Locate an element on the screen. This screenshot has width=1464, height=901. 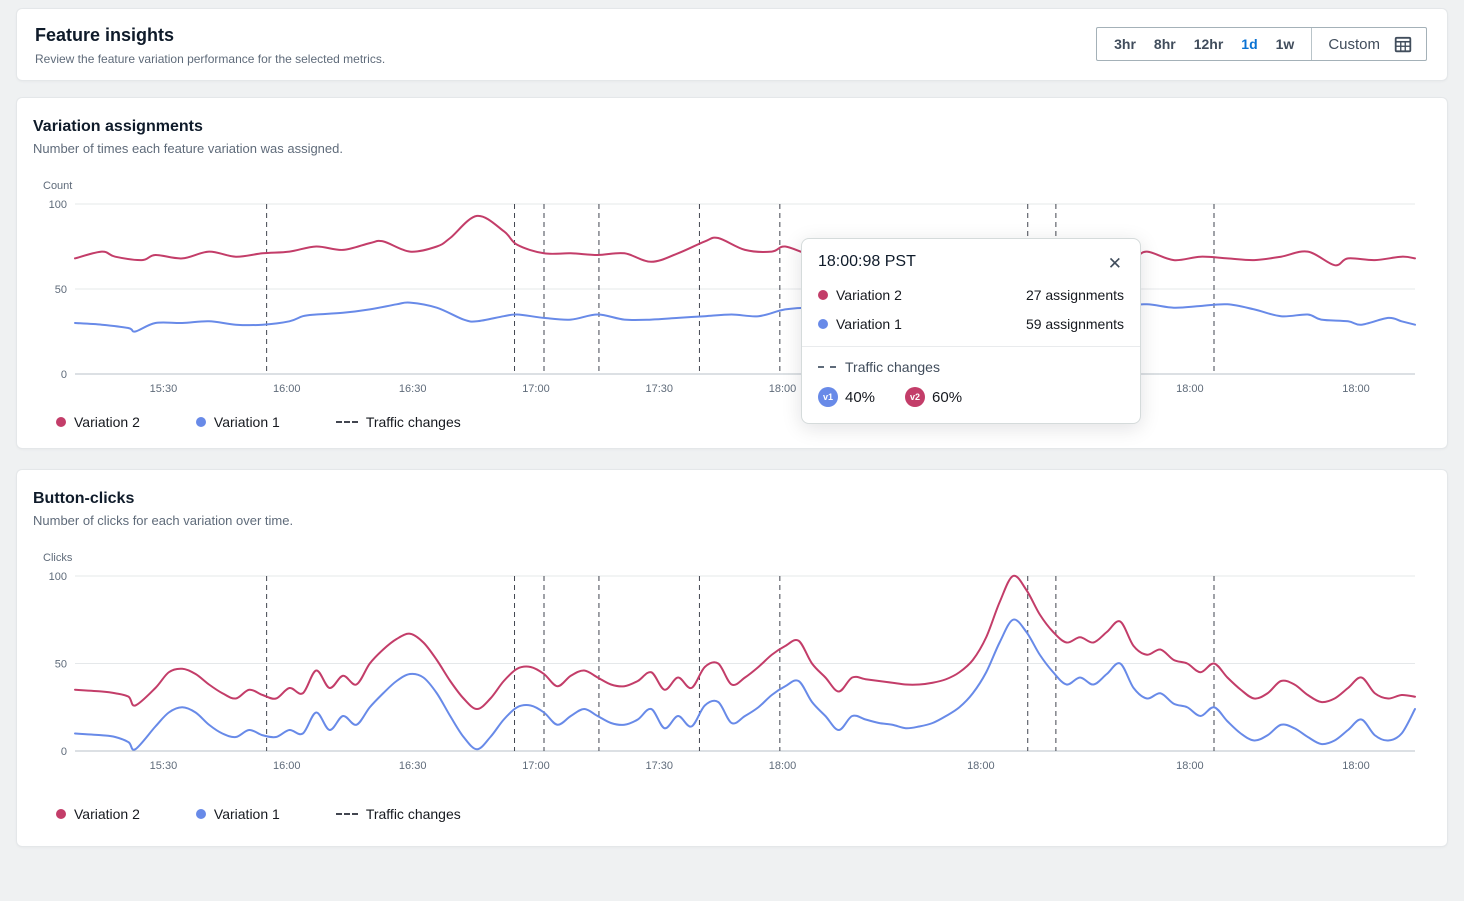
series-label: Variation 2 is located at coordinates (869, 295).